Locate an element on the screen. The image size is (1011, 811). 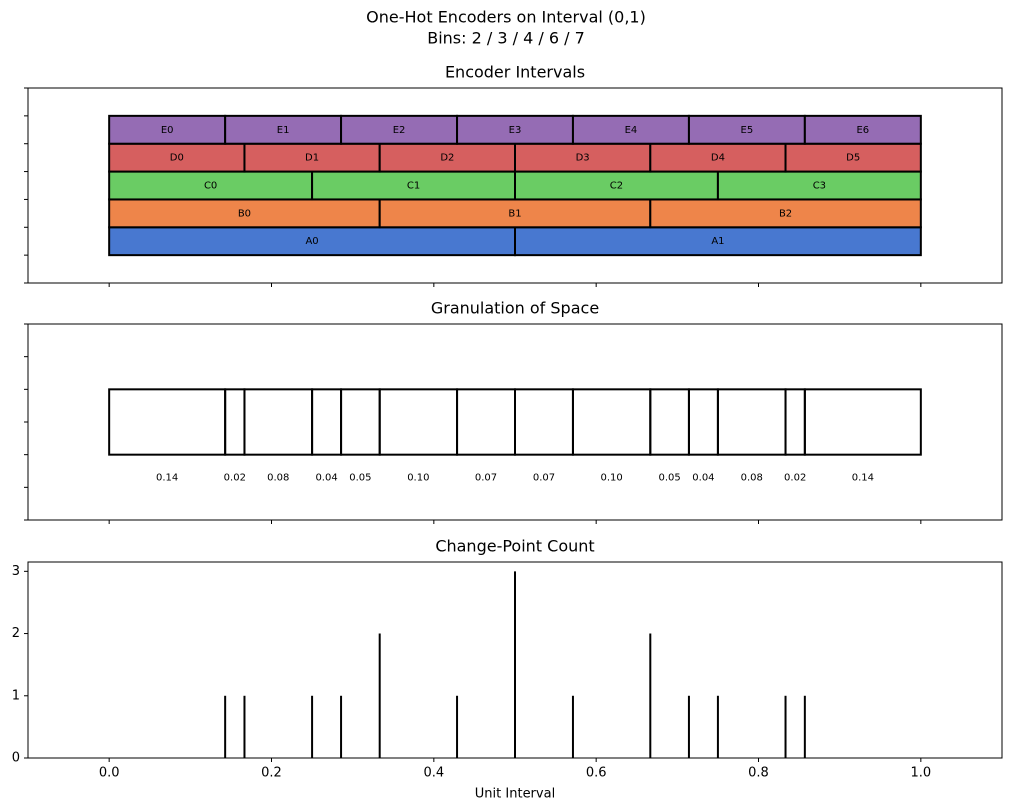
interval-label: D3 is located at coordinates (583, 158).